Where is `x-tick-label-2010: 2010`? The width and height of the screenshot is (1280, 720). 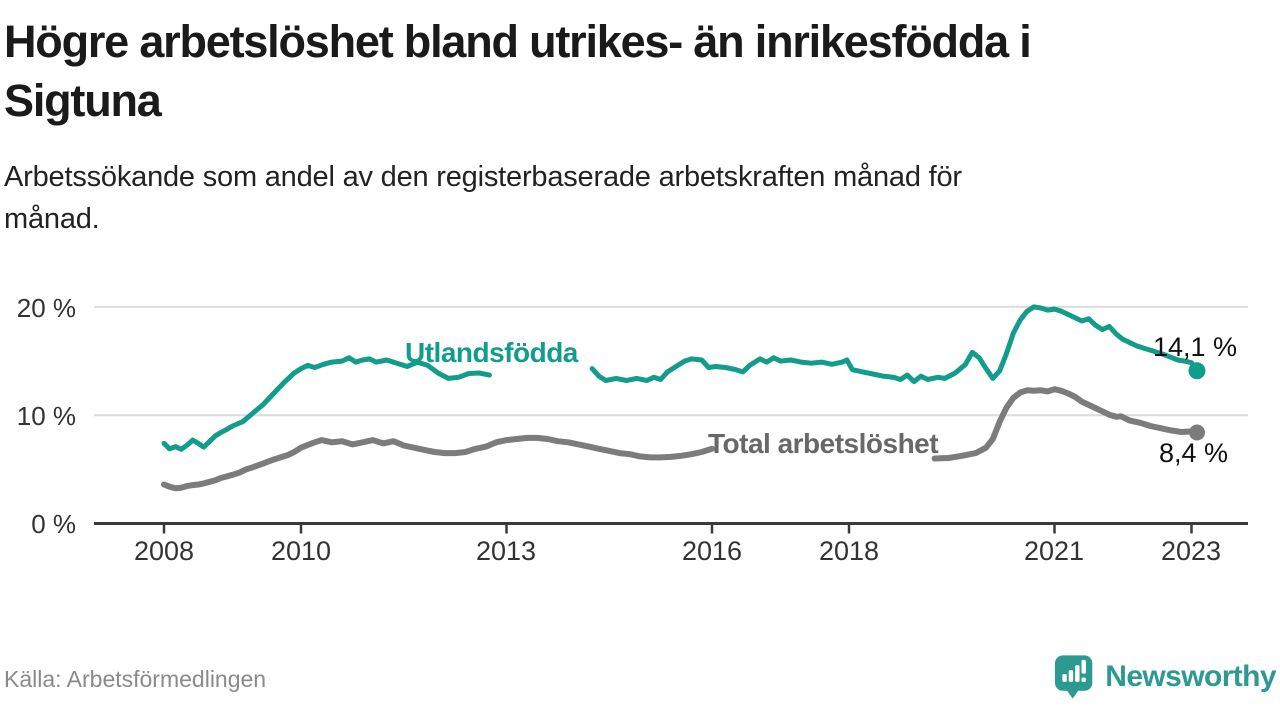 x-tick-label-2010: 2010 is located at coordinates (301, 551).